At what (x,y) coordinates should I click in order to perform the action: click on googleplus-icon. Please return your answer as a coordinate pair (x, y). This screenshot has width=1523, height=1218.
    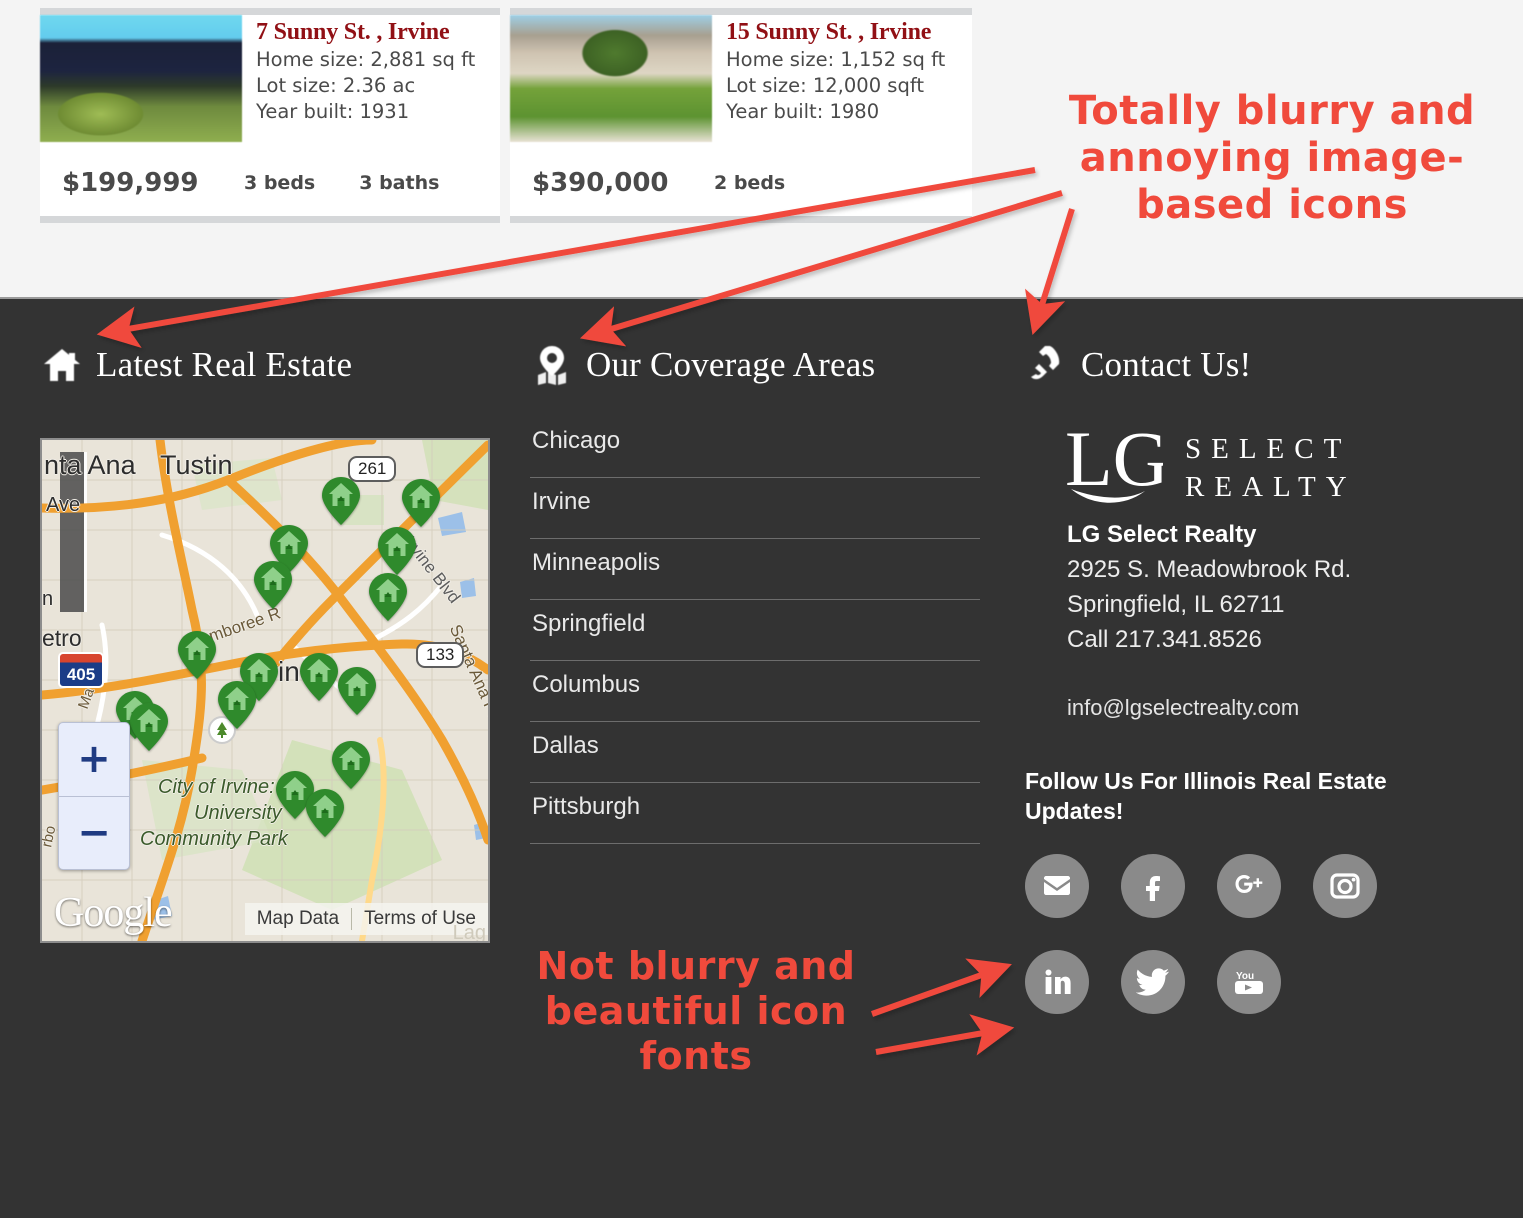
    Looking at the image, I should click on (1249, 886).